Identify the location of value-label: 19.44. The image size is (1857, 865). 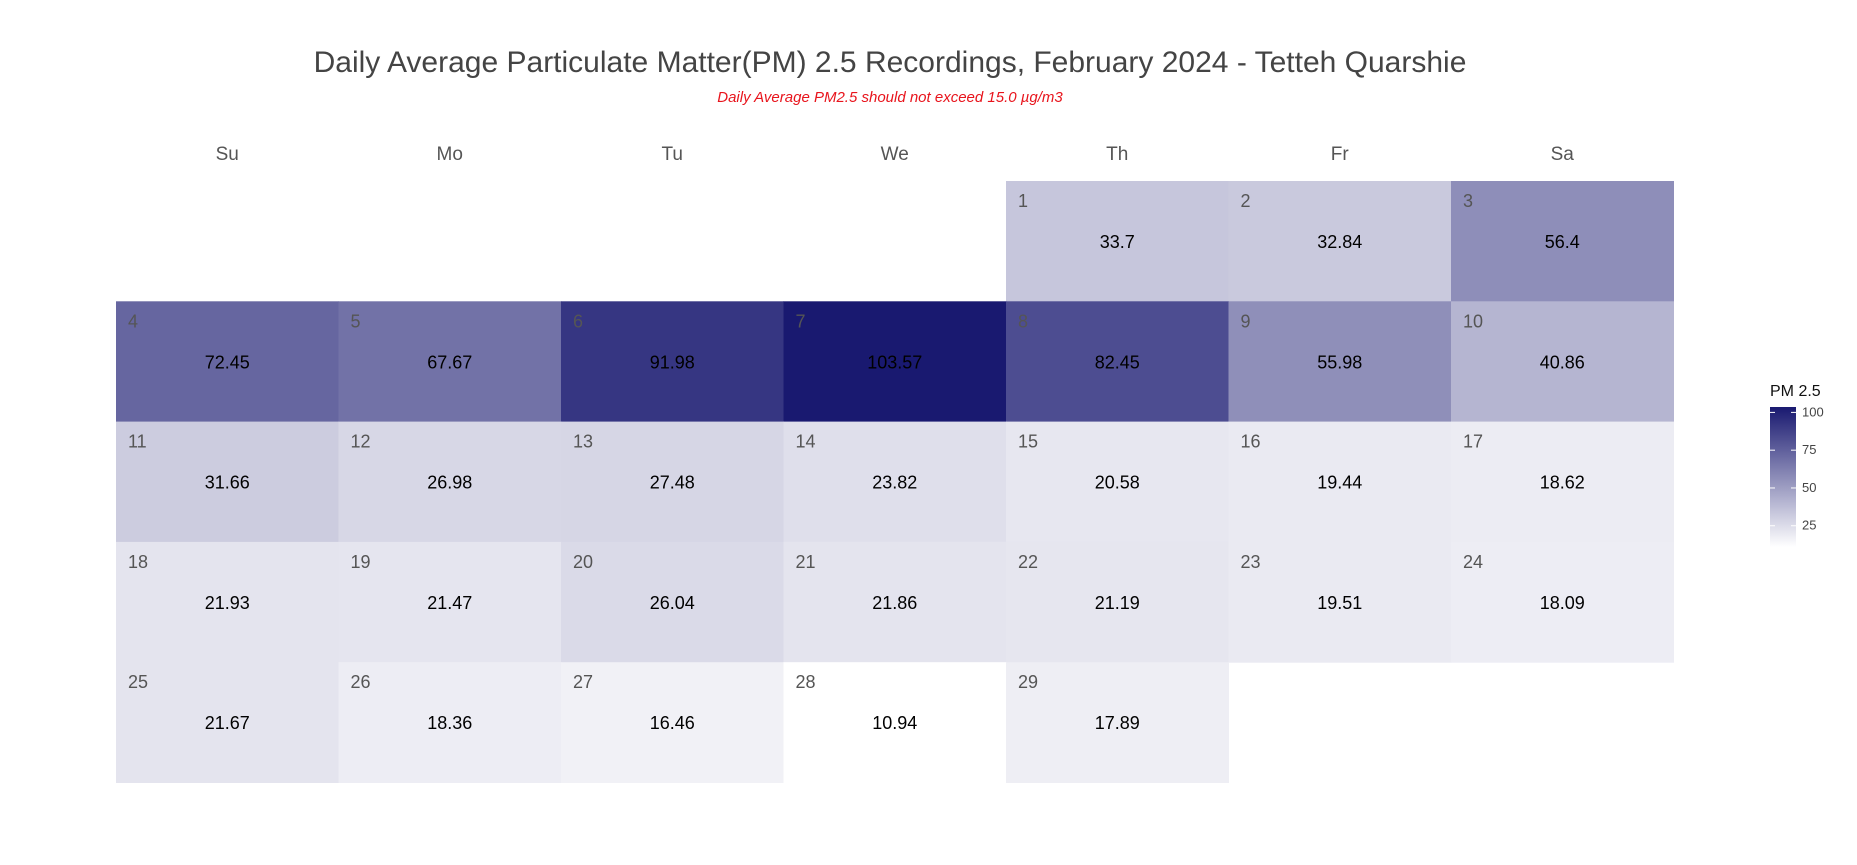
(1339, 483).